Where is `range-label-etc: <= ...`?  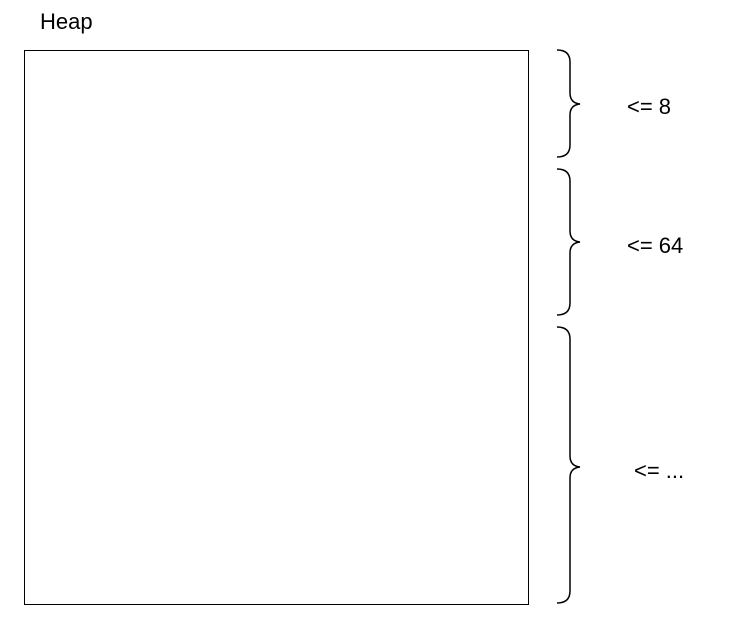
range-label-etc: <= ... is located at coordinates (659, 470).